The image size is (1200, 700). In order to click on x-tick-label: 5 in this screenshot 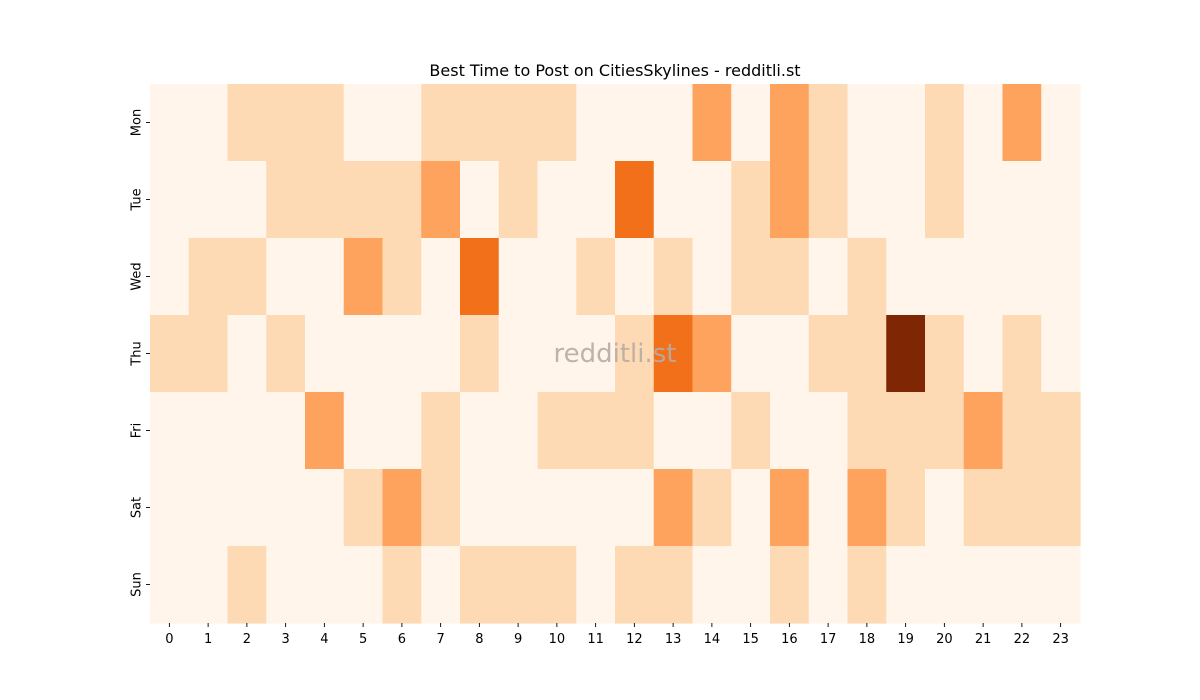, I will do `click(363, 639)`.